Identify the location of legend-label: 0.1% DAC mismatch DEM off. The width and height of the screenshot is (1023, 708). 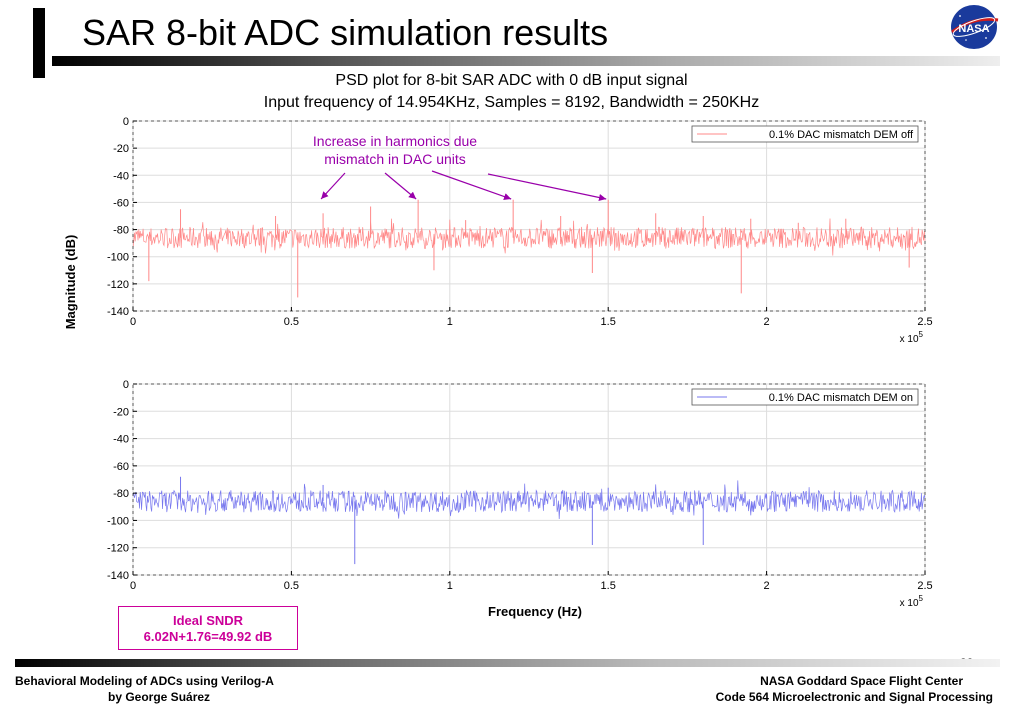
(841, 135).